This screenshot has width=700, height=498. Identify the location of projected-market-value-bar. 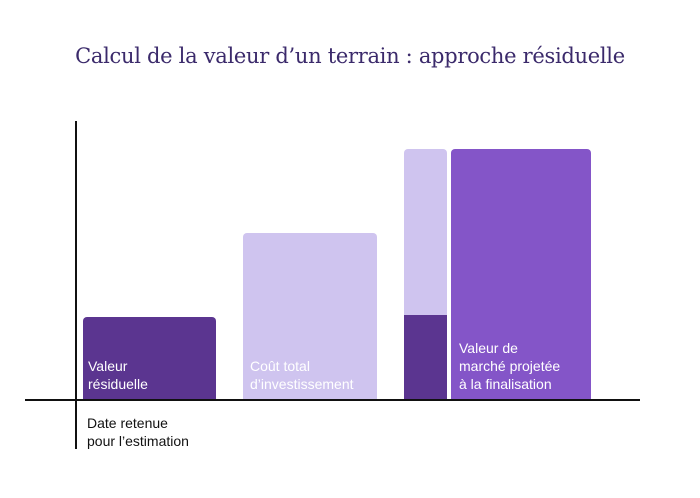
(521, 274).